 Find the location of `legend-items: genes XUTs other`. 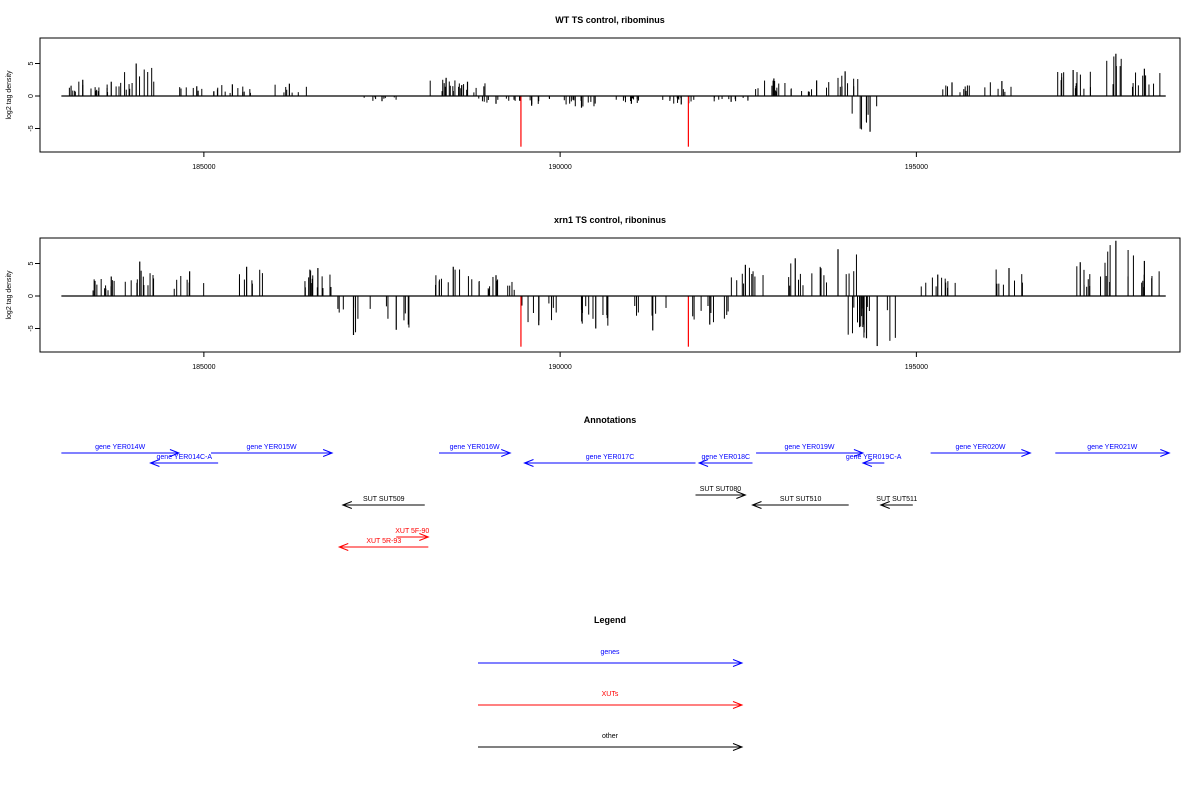

legend-items: genes XUTs other is located at coordinates (611, 700).